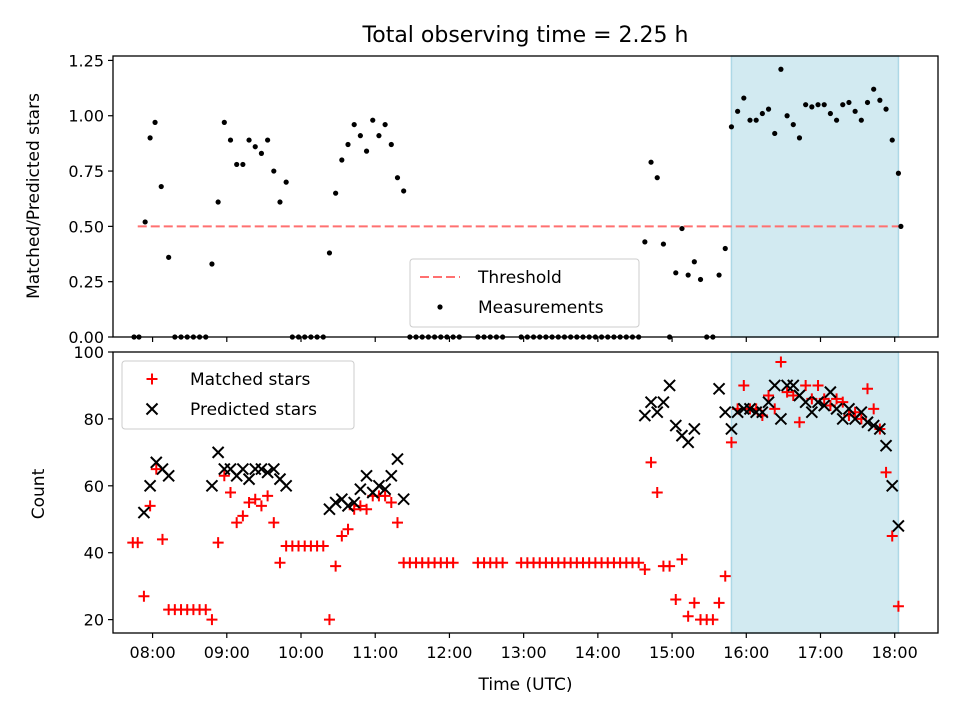 The height and width of the screenshot is (720, 960). Describe the element at coordinates (227, 652) in the screenshot. I see `x-tick-label: 09:00` at that location.